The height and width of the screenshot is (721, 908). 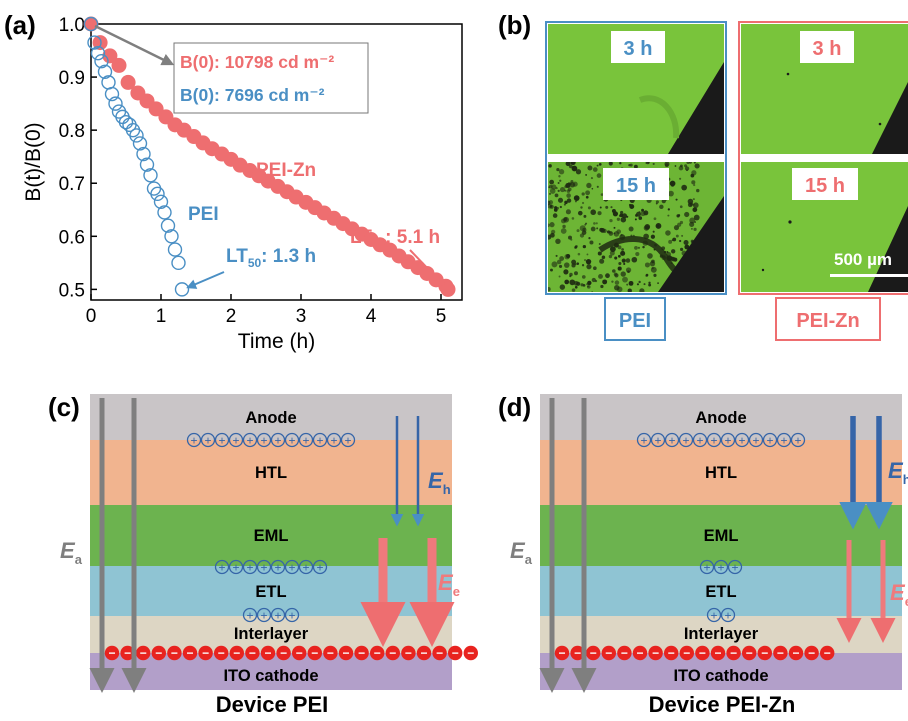 I want to click on layer-label-cathode: ITO cathode, so click(x=270, y=676).